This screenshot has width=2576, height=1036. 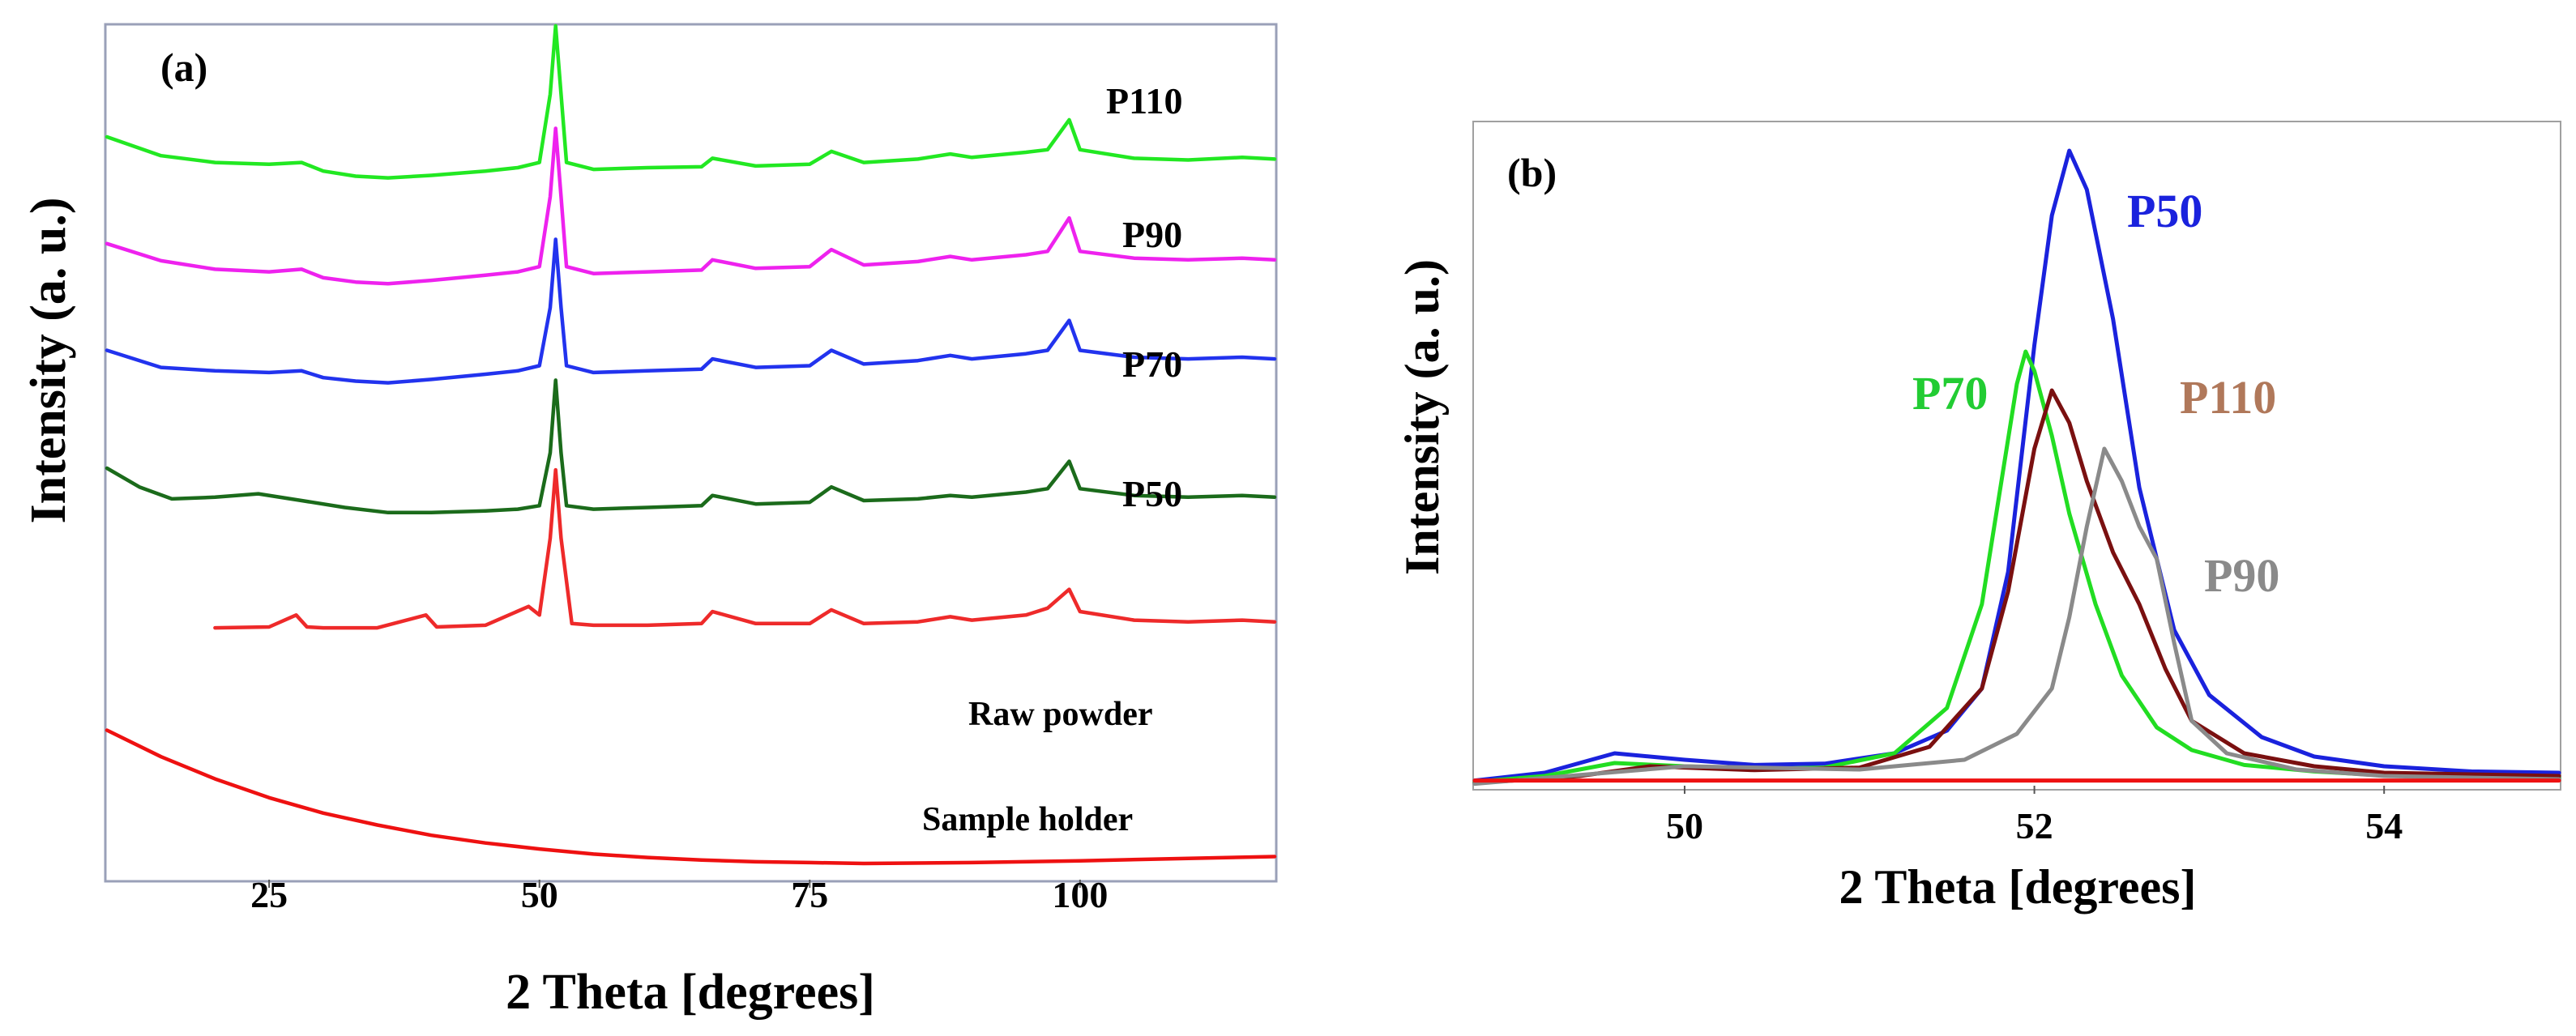 I want to click on series-line-p110, so click(x=691, y=101).